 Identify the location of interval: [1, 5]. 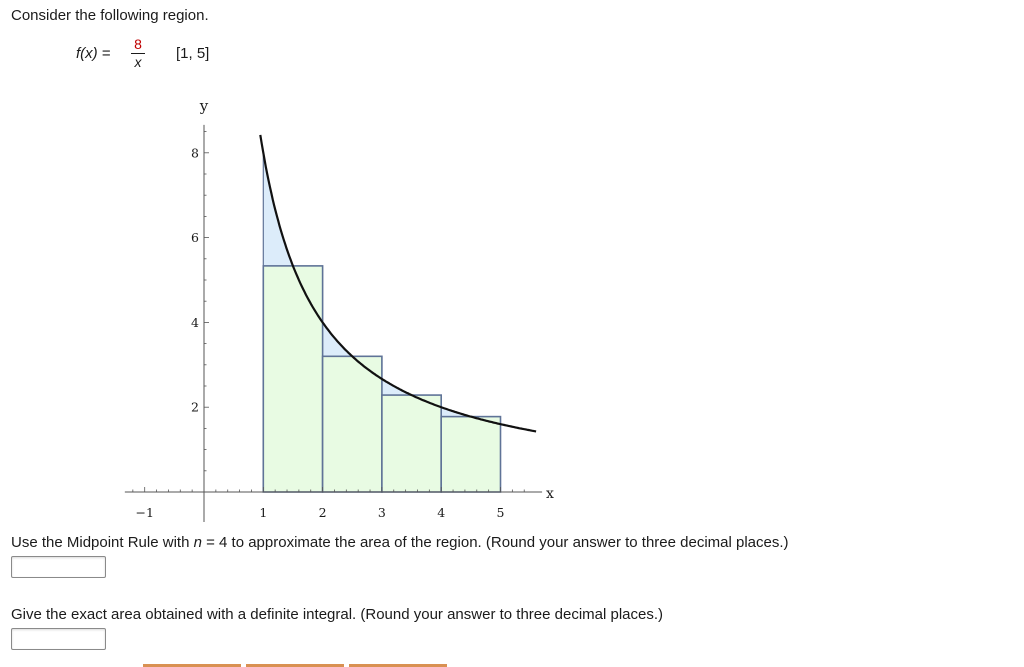
(193, 53).